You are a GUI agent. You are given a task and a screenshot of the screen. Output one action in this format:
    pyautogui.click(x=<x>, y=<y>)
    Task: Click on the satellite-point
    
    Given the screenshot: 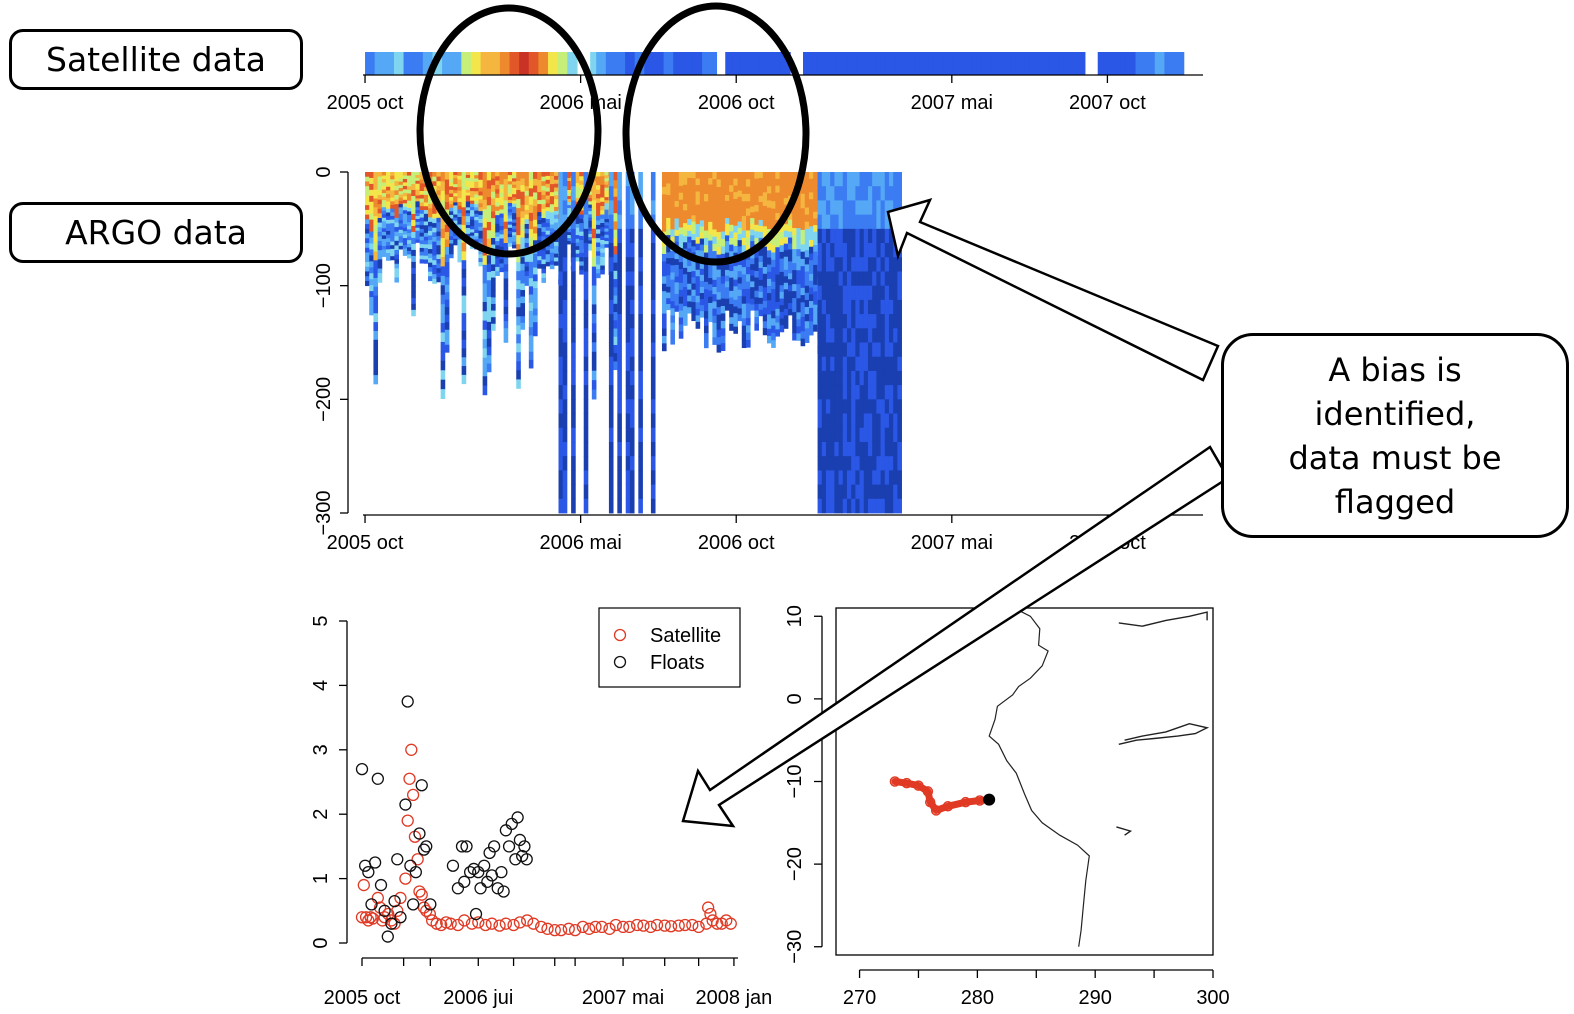 What is the action you would take?
    pyautogui.click(x=568, y=928)
    